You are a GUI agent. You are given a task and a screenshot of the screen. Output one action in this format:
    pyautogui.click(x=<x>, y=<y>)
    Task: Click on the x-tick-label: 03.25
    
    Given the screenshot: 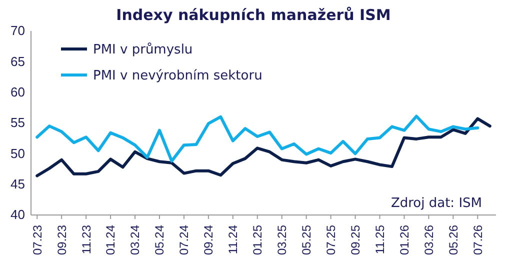 What is the action you would take?
    pyautogui.click(x=282, y=240)
    